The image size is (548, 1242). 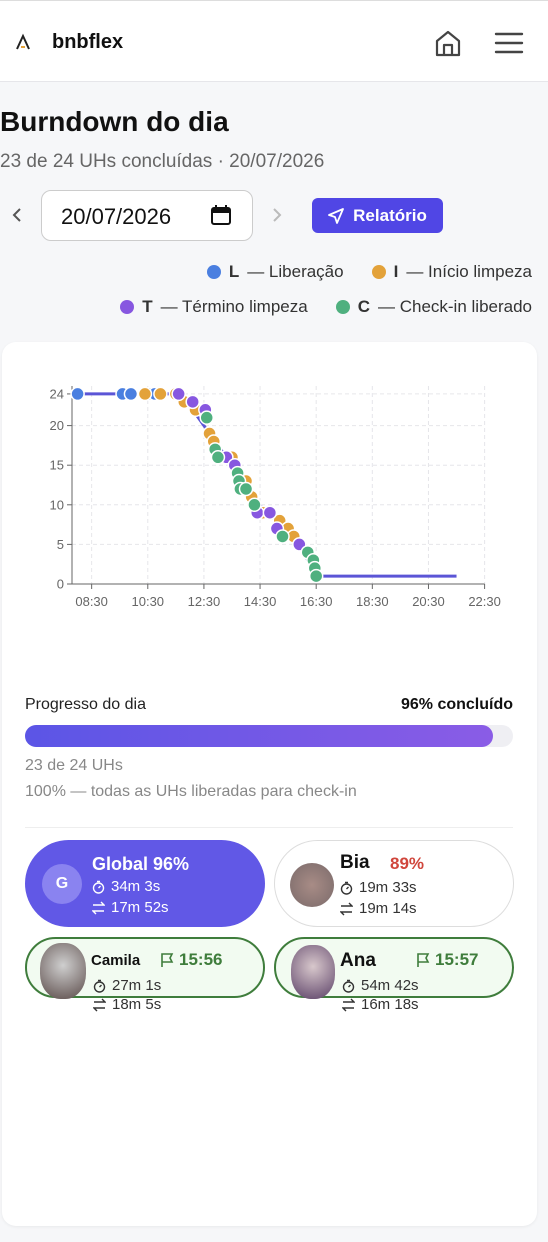 I want to click on page-subtitle: 23 de 24 UHs concluídas · 20/07/2026, so click(x=162, y=161).